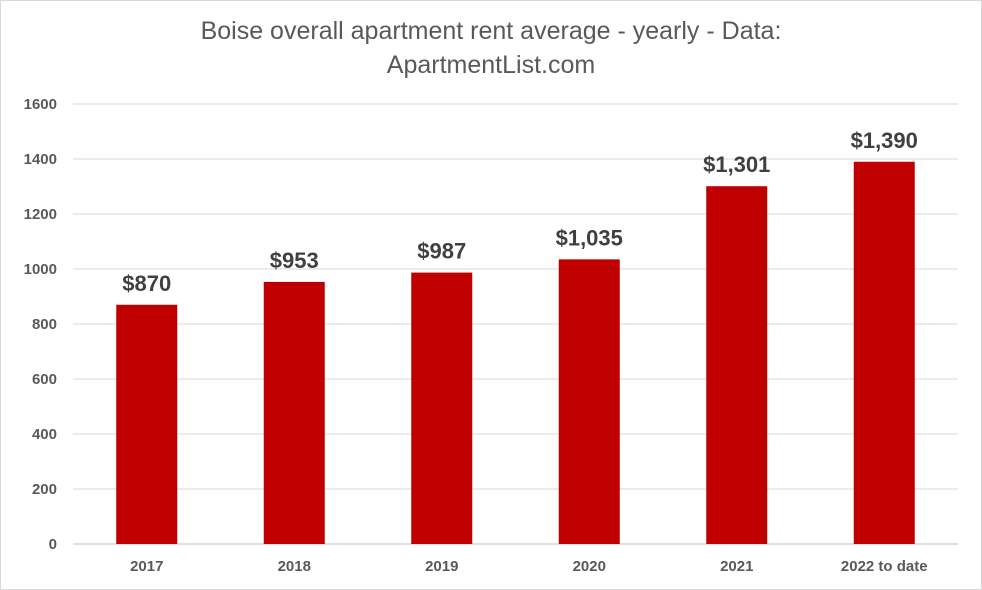 The height and width of the screenshot is (590, 982). I want to click on data-label: $953, so click(294, 260).